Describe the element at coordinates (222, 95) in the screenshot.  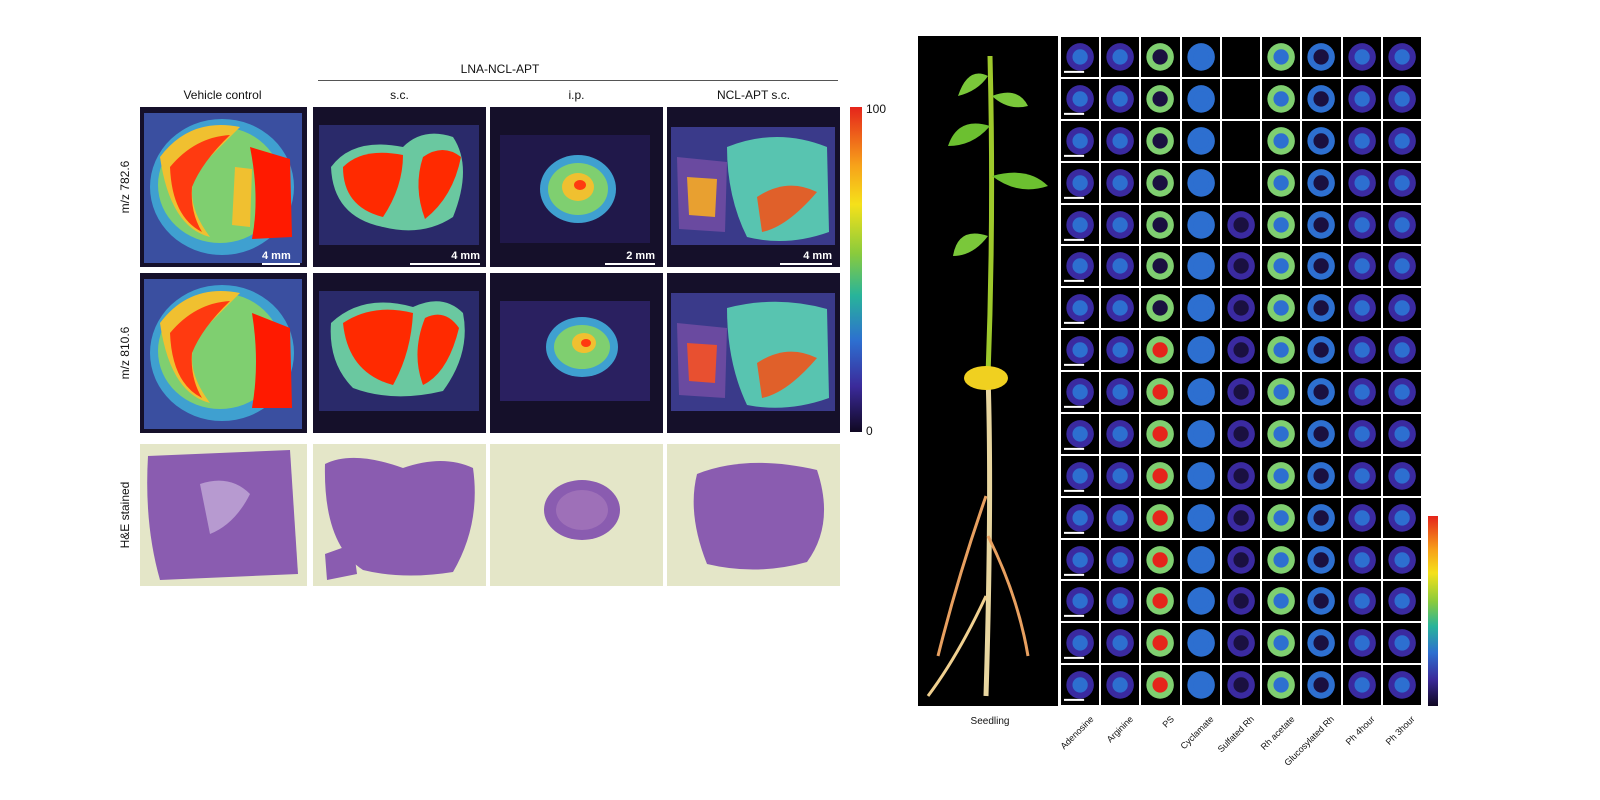
I see `col-header-vehicle: Vehicle control` at that location.